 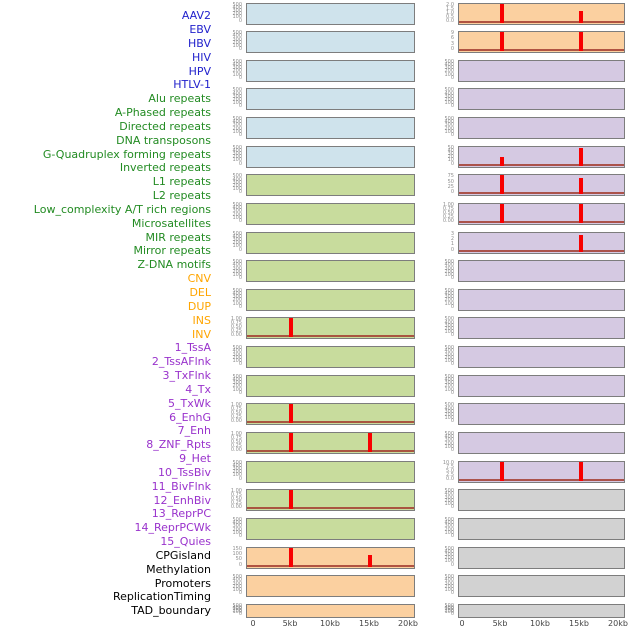 What do you see at coordinates (450, 4) in the screenshot?
I see `y-tick-label: 2.0` at bounding box center [450, 4].